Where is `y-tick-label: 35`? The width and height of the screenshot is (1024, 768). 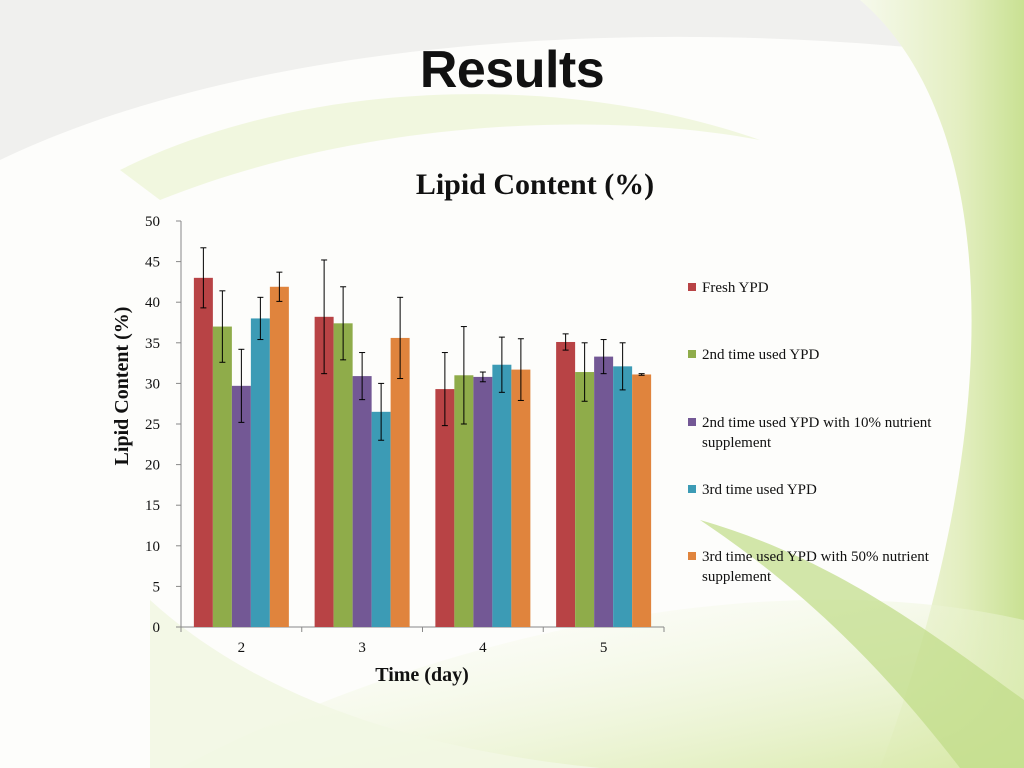 y-tick-label: 35 is located at coordinates (152, 344).